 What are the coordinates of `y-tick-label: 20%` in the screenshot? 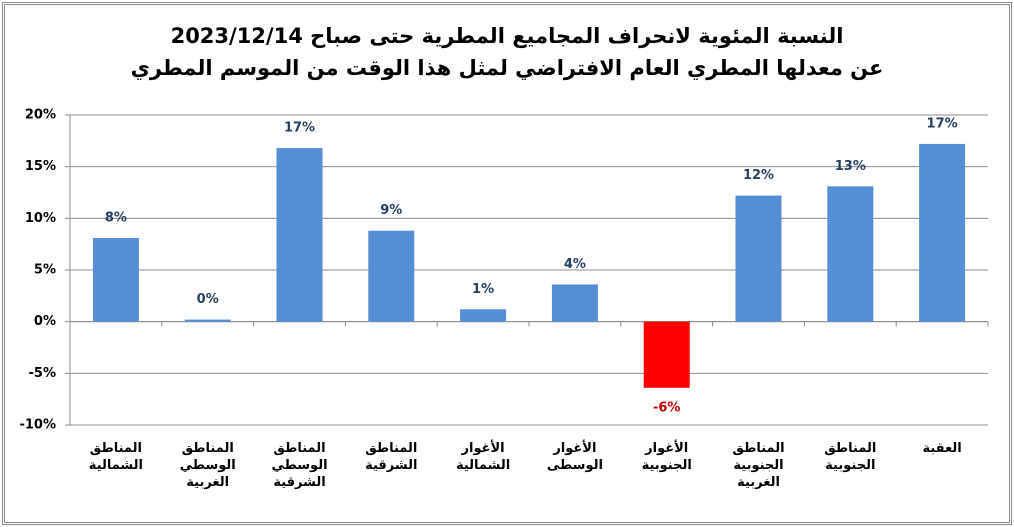 It's located at (40, 115).